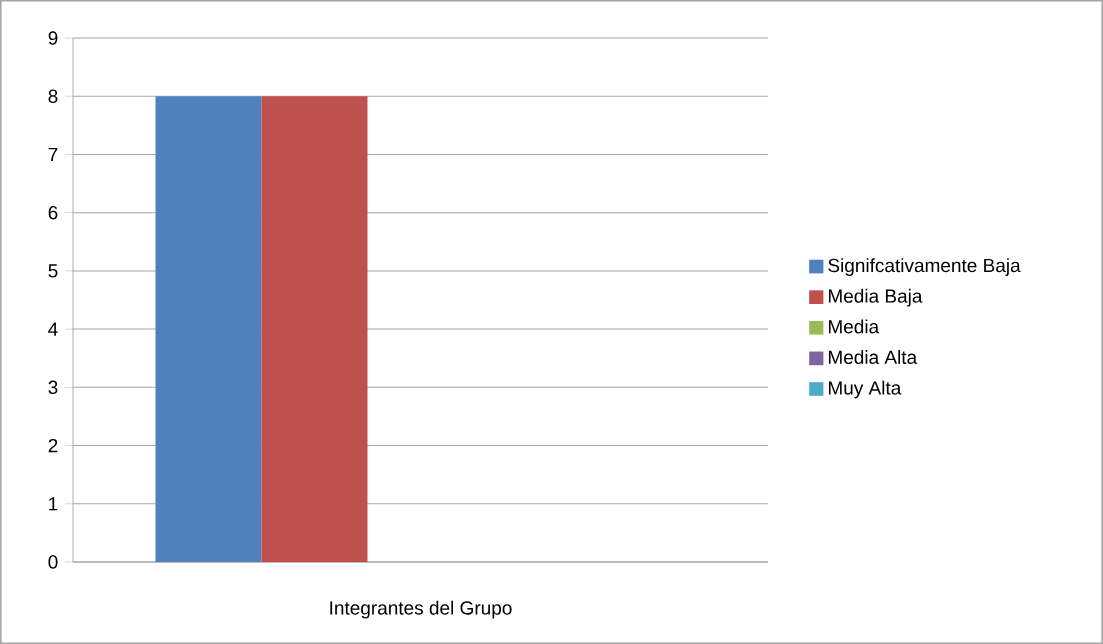 This screenshot has width=1103, height=644. Describe the element at coordinates (865, 389) in the screenshot. I see `legend-label: Muy Alta` at that location.